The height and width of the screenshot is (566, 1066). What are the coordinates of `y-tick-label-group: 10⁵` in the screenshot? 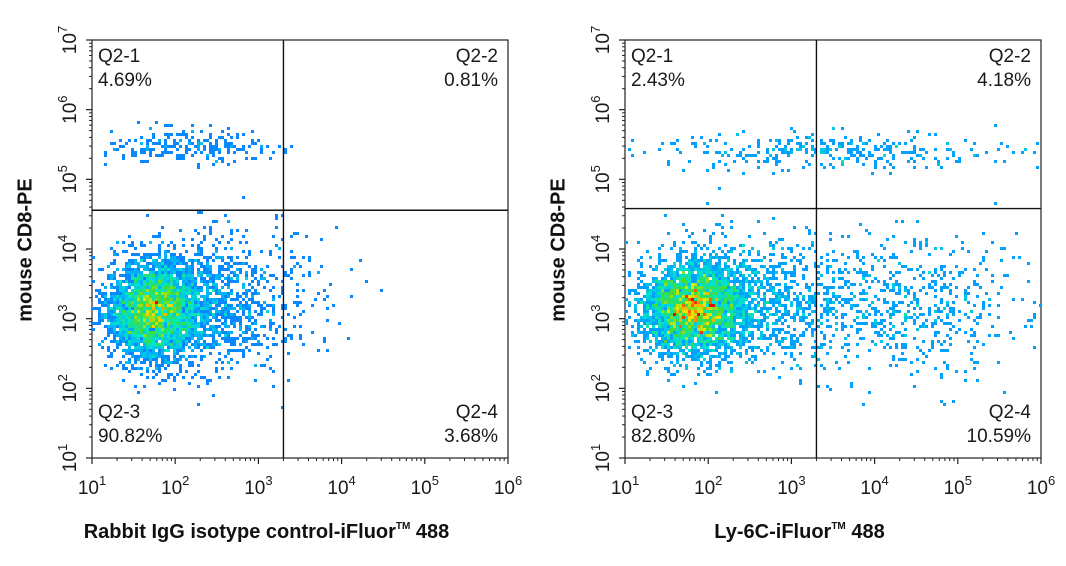 It's located at (68, 179).